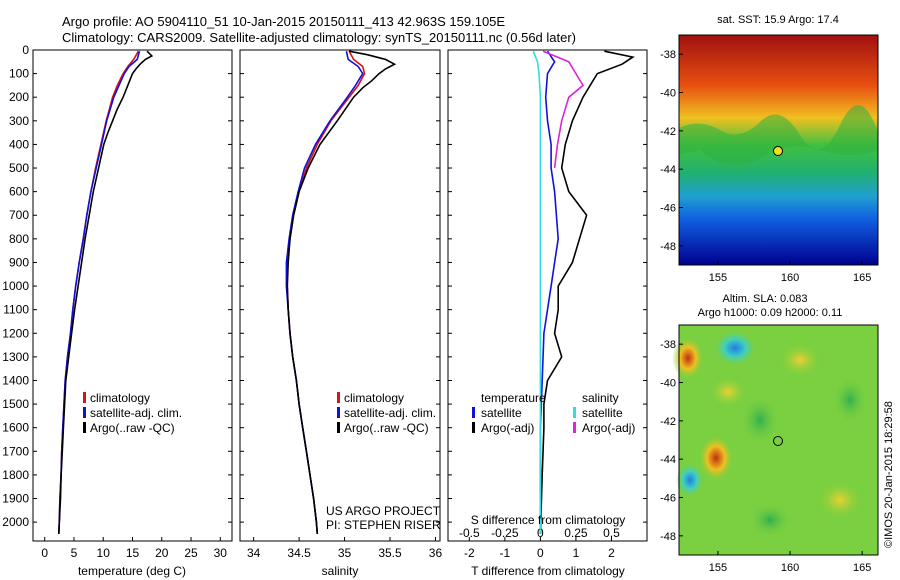 The width and height of the screenshot is (900, 580). What do you see at coordinates (25, 50) in the screenshot?
I see `depth-tick-label: 0` at bounding box center [25, 50].